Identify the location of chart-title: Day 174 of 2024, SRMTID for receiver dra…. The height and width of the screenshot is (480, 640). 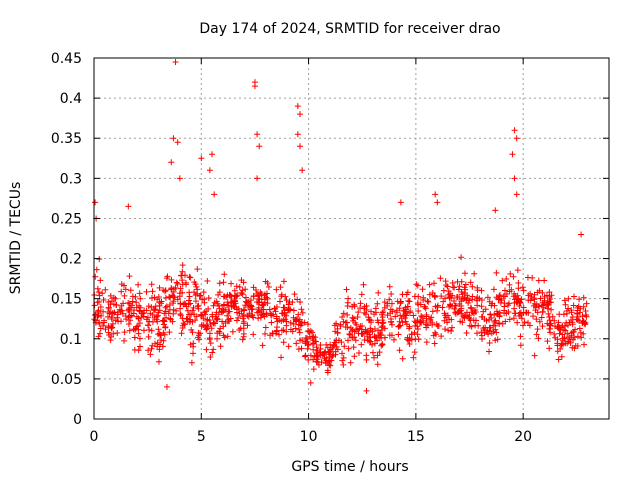
(349, 29).